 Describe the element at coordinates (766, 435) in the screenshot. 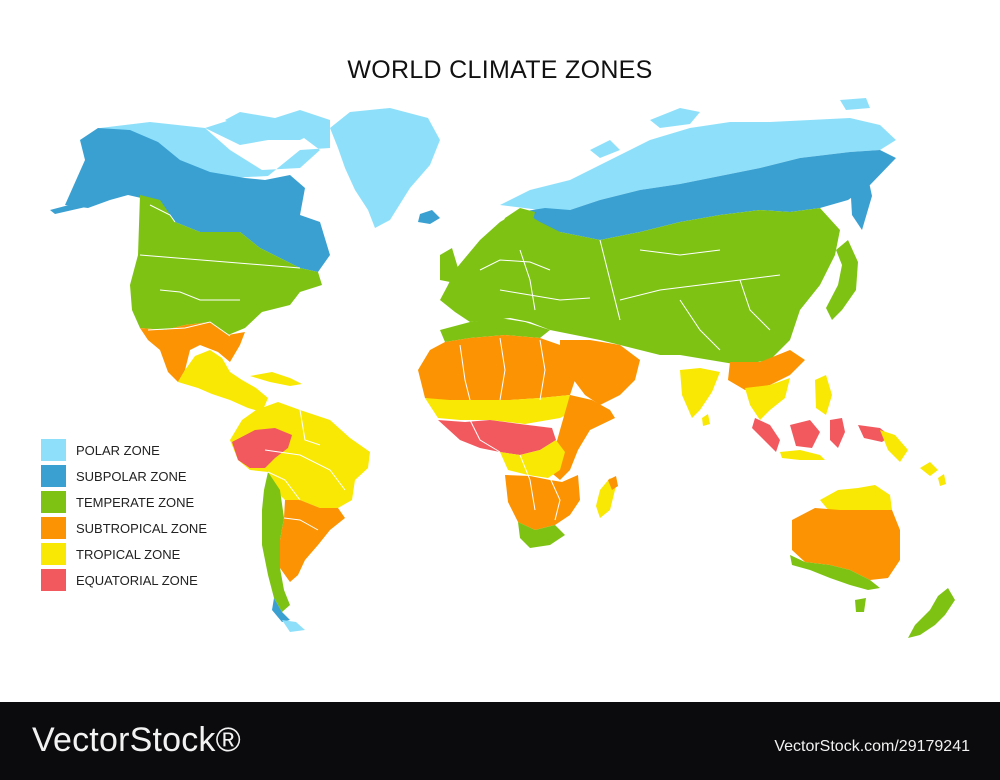

I see `sumatra` at that location.